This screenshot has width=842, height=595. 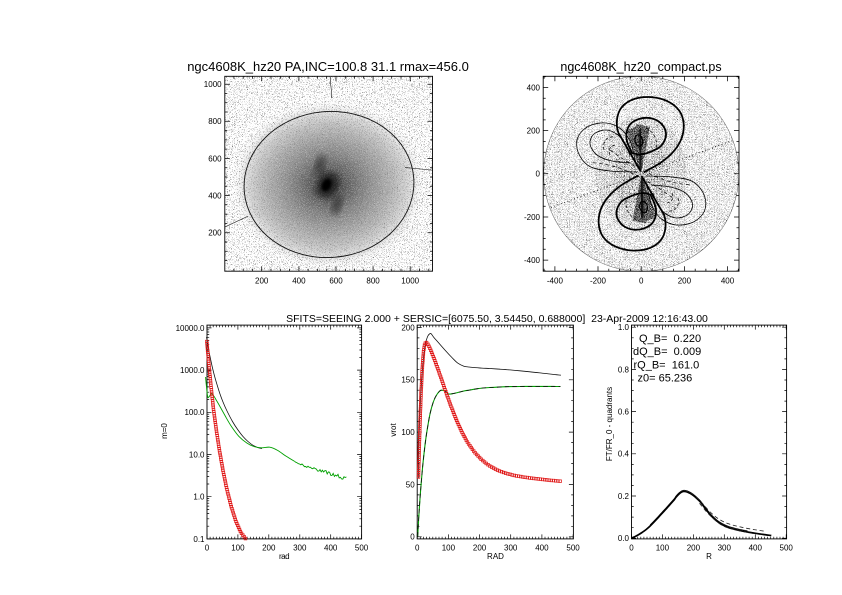 I want to click on svg-text: 100.0, so click(x=194, y=412).